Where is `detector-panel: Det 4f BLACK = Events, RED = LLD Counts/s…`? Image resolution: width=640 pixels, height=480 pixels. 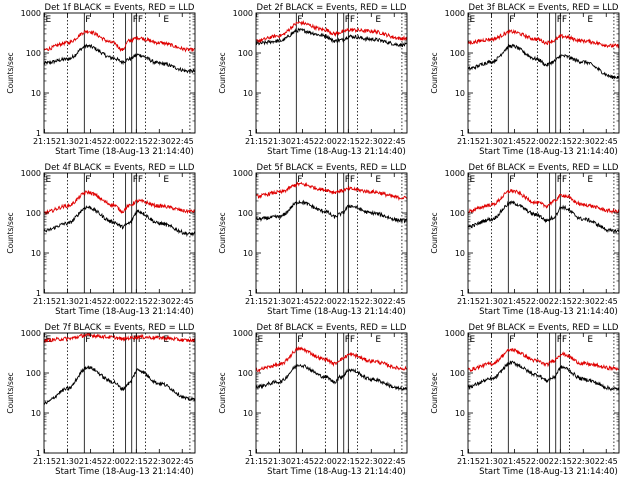 detector-panel: Det 4f BLACK = Events, RED = LLD Counts/s… is located at coordinates (101, 240).